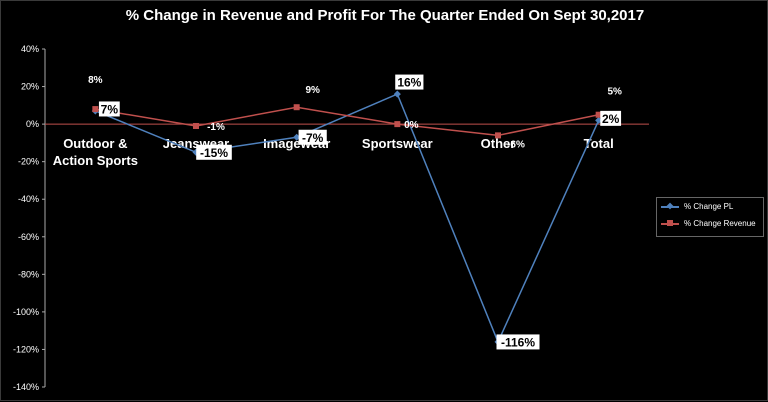 The height and width of the screenshot is (402, 768). What do you see at coordinates (347, 121) in the screenshot?
I see `series-revenue-line` at bounding box center [347, 121].